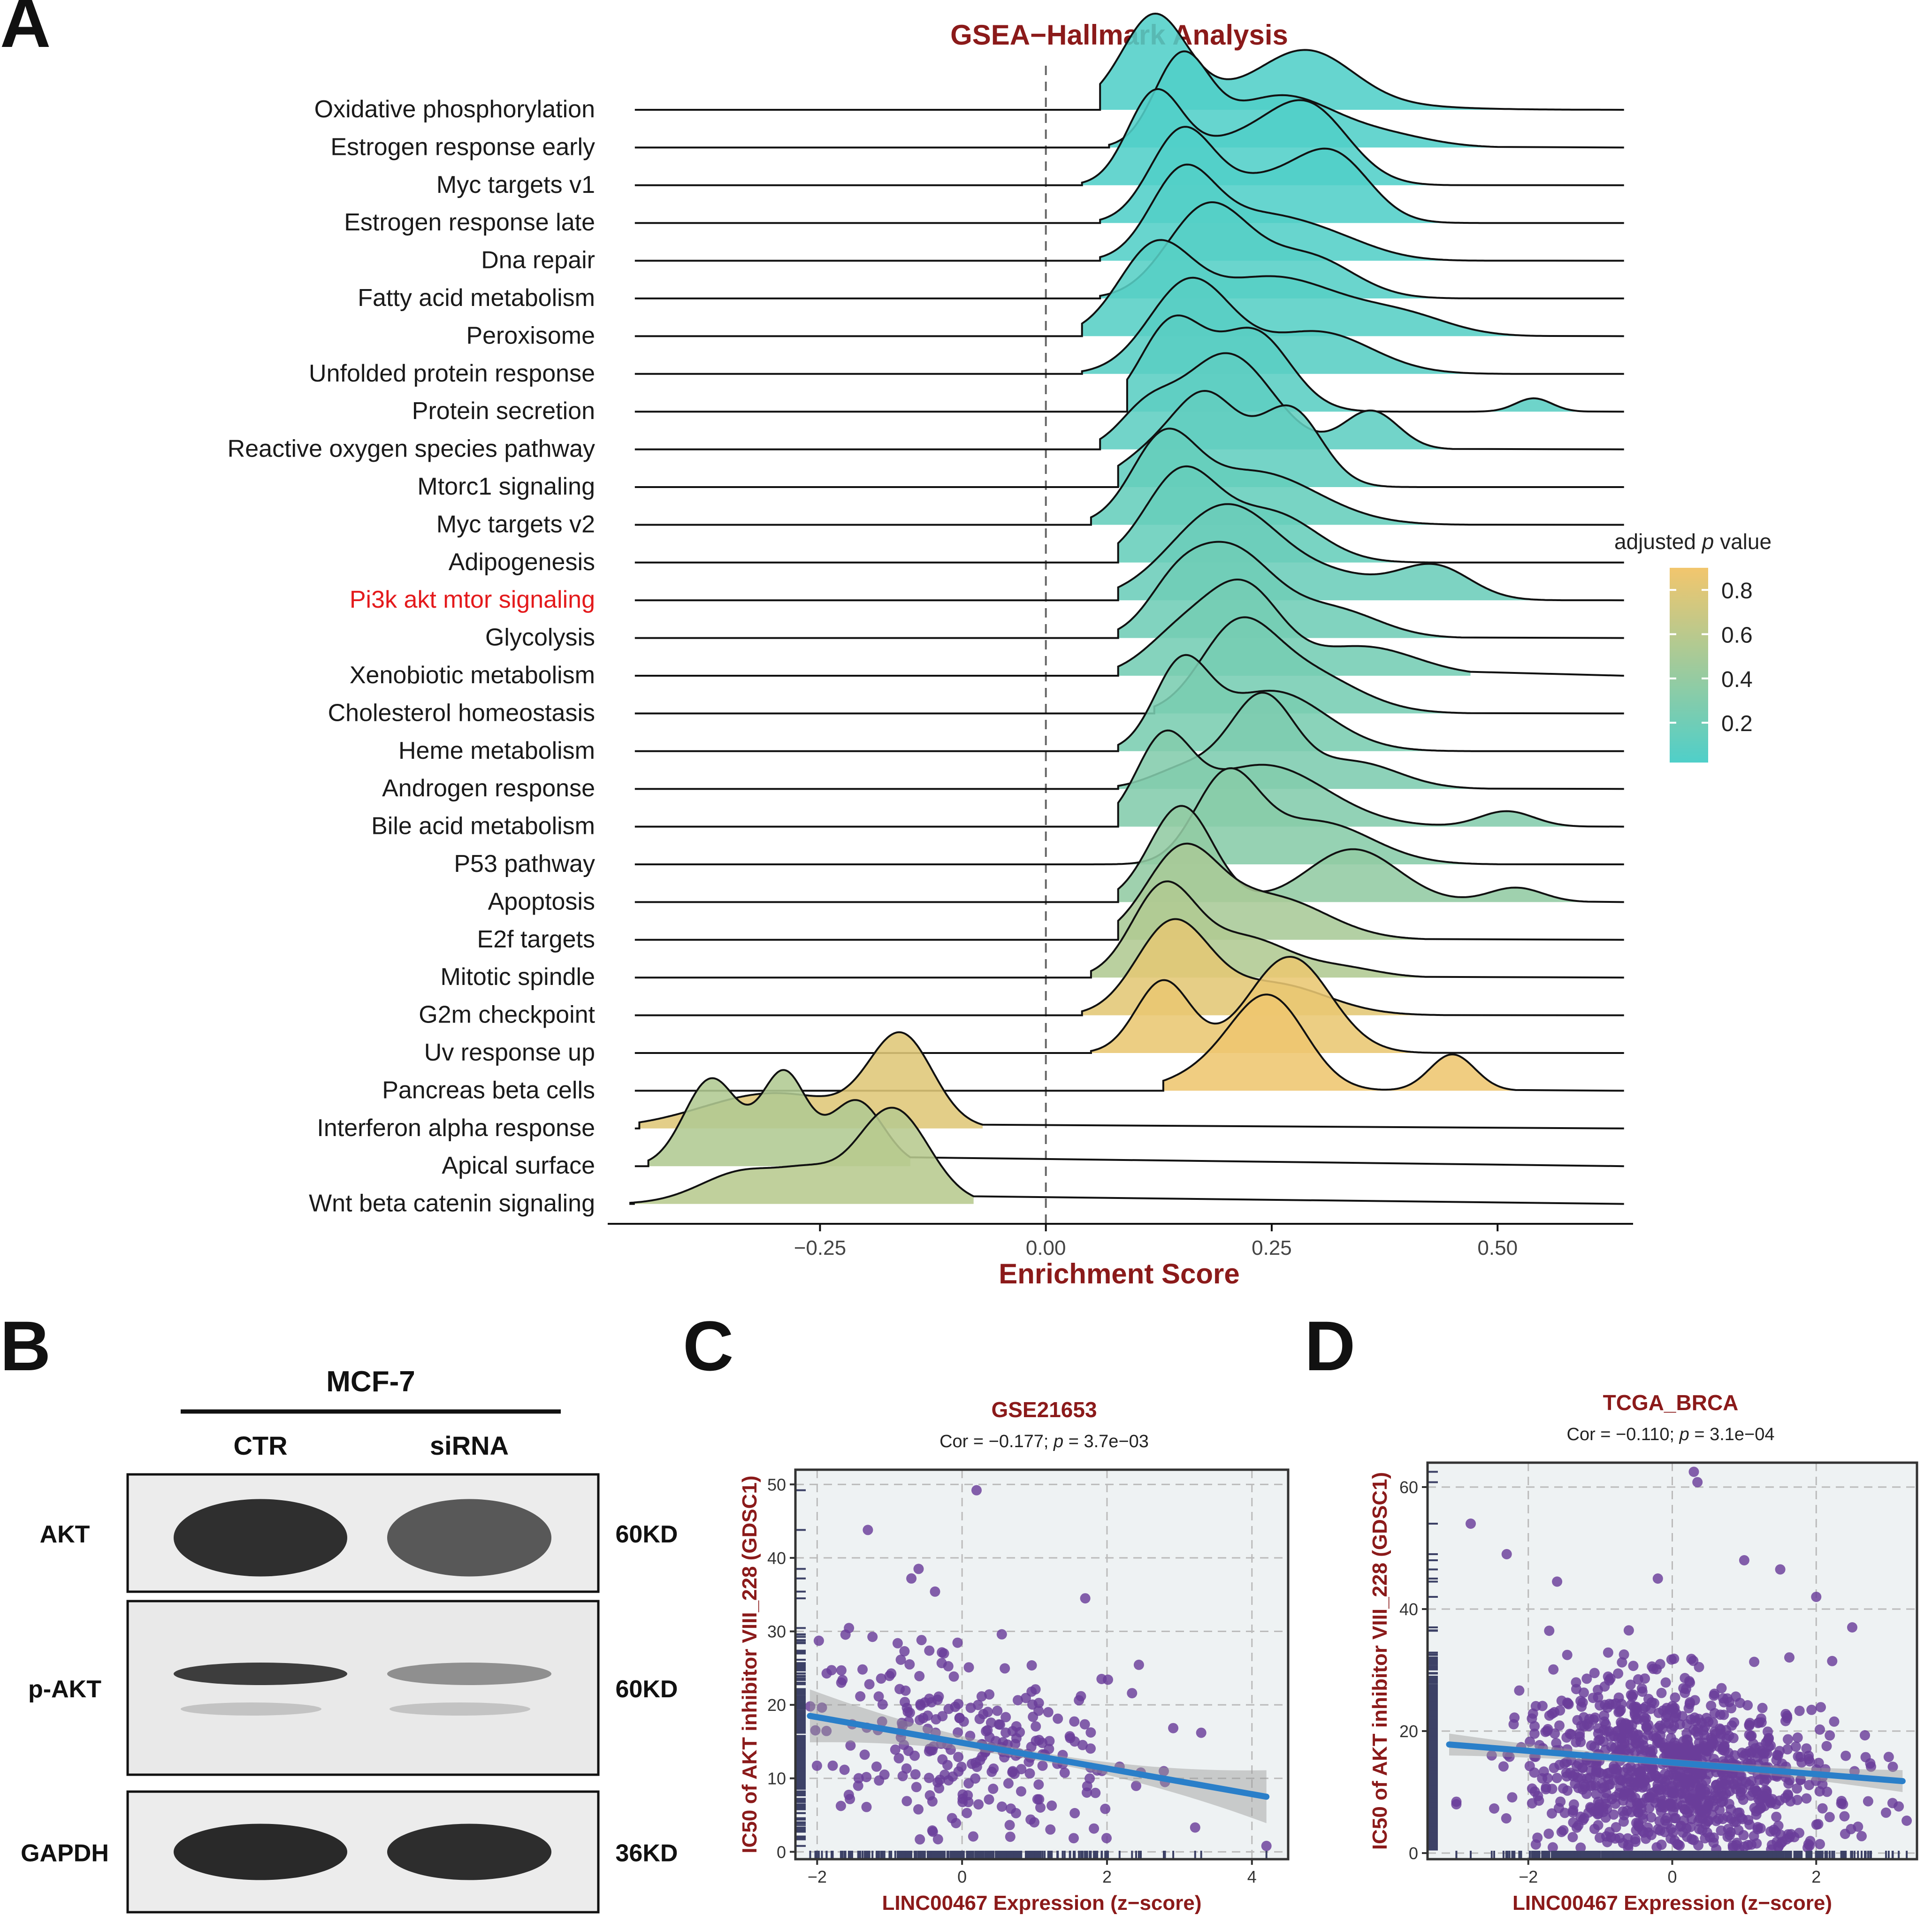 The width and height of the screenshot is (1932, 1923). What do you see at coordinates (25, 31) in the screenshot?
I see `panel-letter-a: A` at bounding box center [25, 31].